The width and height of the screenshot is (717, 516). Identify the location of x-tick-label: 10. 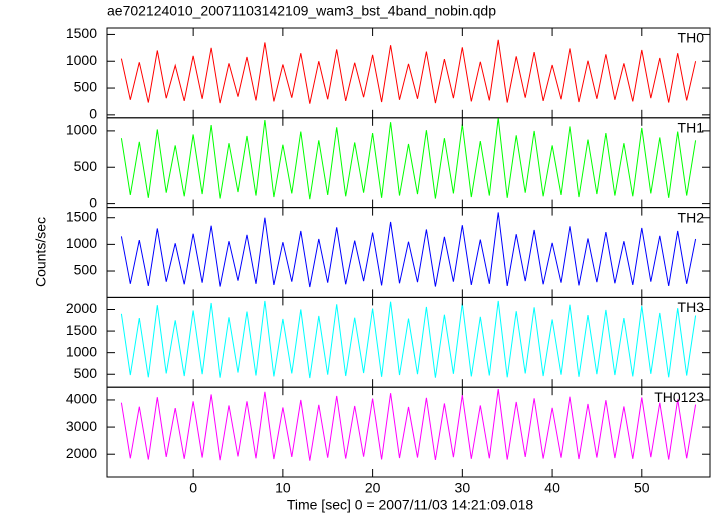
(283, 488).